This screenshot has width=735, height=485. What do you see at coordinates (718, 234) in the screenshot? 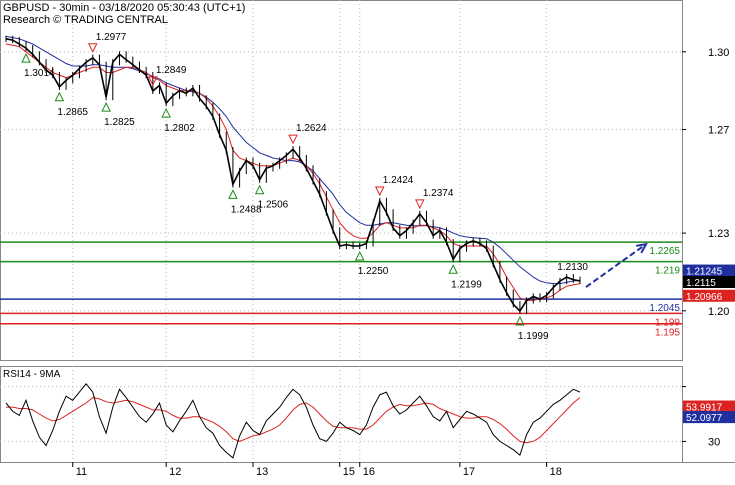
I see `price-tick-label: 1.23` at bounding box center [718, 234].